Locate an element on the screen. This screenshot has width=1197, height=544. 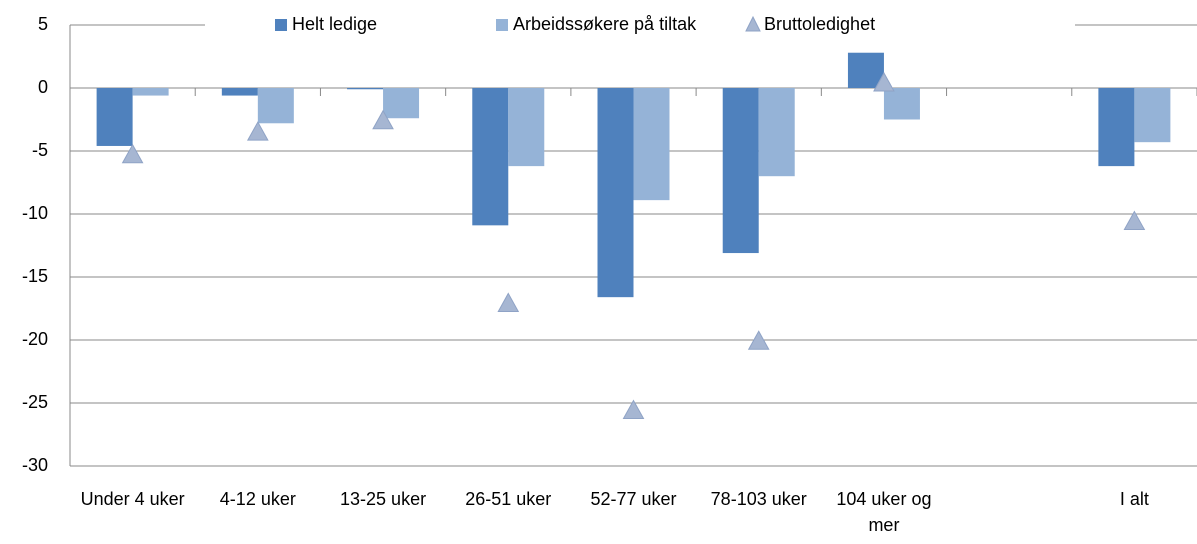
y-tick-label: 5 is located at coordinates (43, 24).